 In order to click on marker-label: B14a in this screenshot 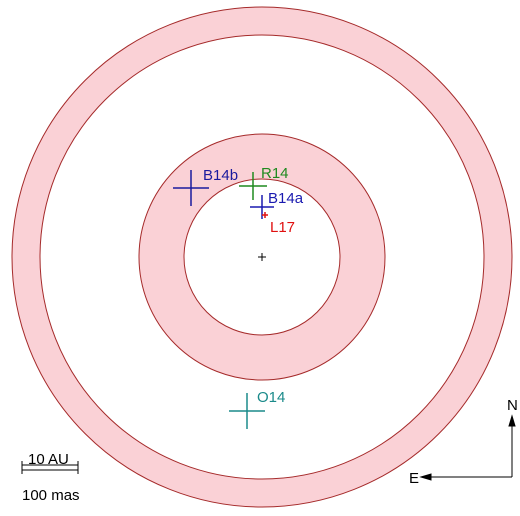, I will do `click(286, 198)`.